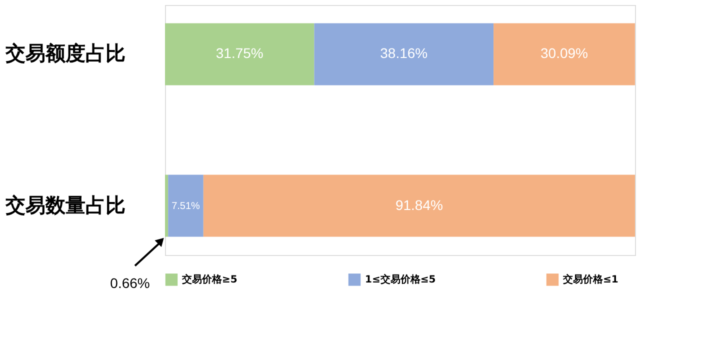  Describe the element at coordinates (130, 282) in the screenshot. I see `data-label: 0.66%` at that location.